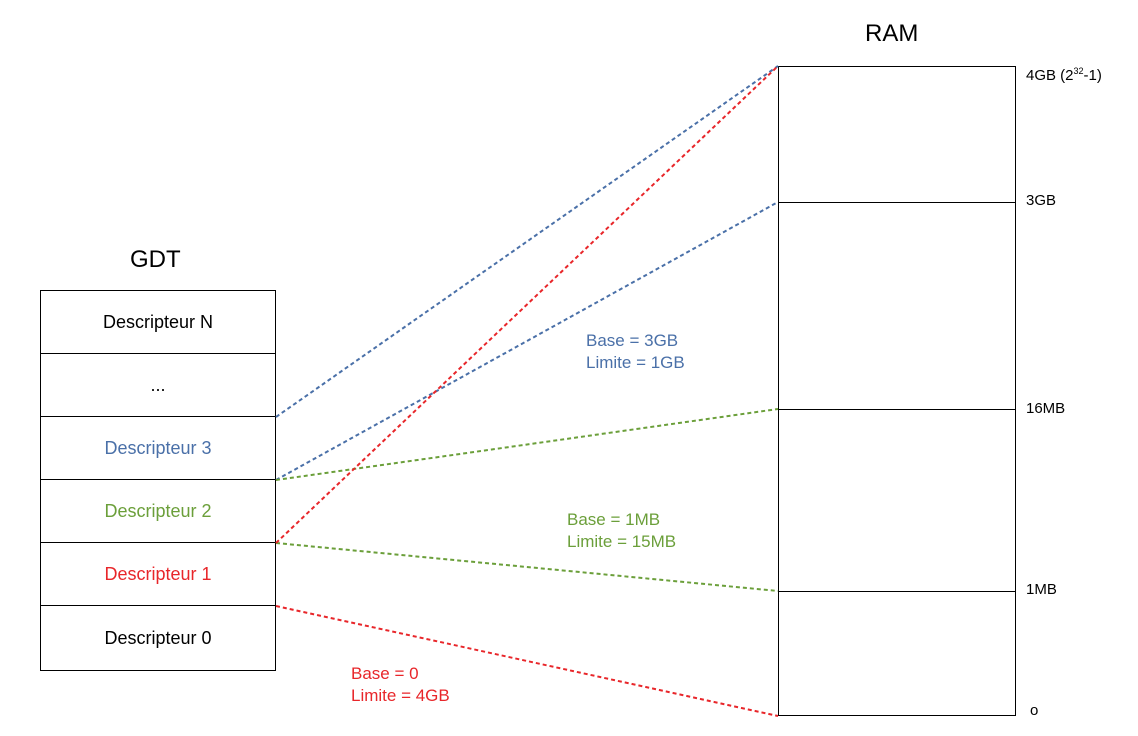 The image size is (1138, 736). What do you see at coordinates (635, 362) in the screenshot?
I see `segment-3-limit: Limite = 1GB` at bounding box center [635, 362].